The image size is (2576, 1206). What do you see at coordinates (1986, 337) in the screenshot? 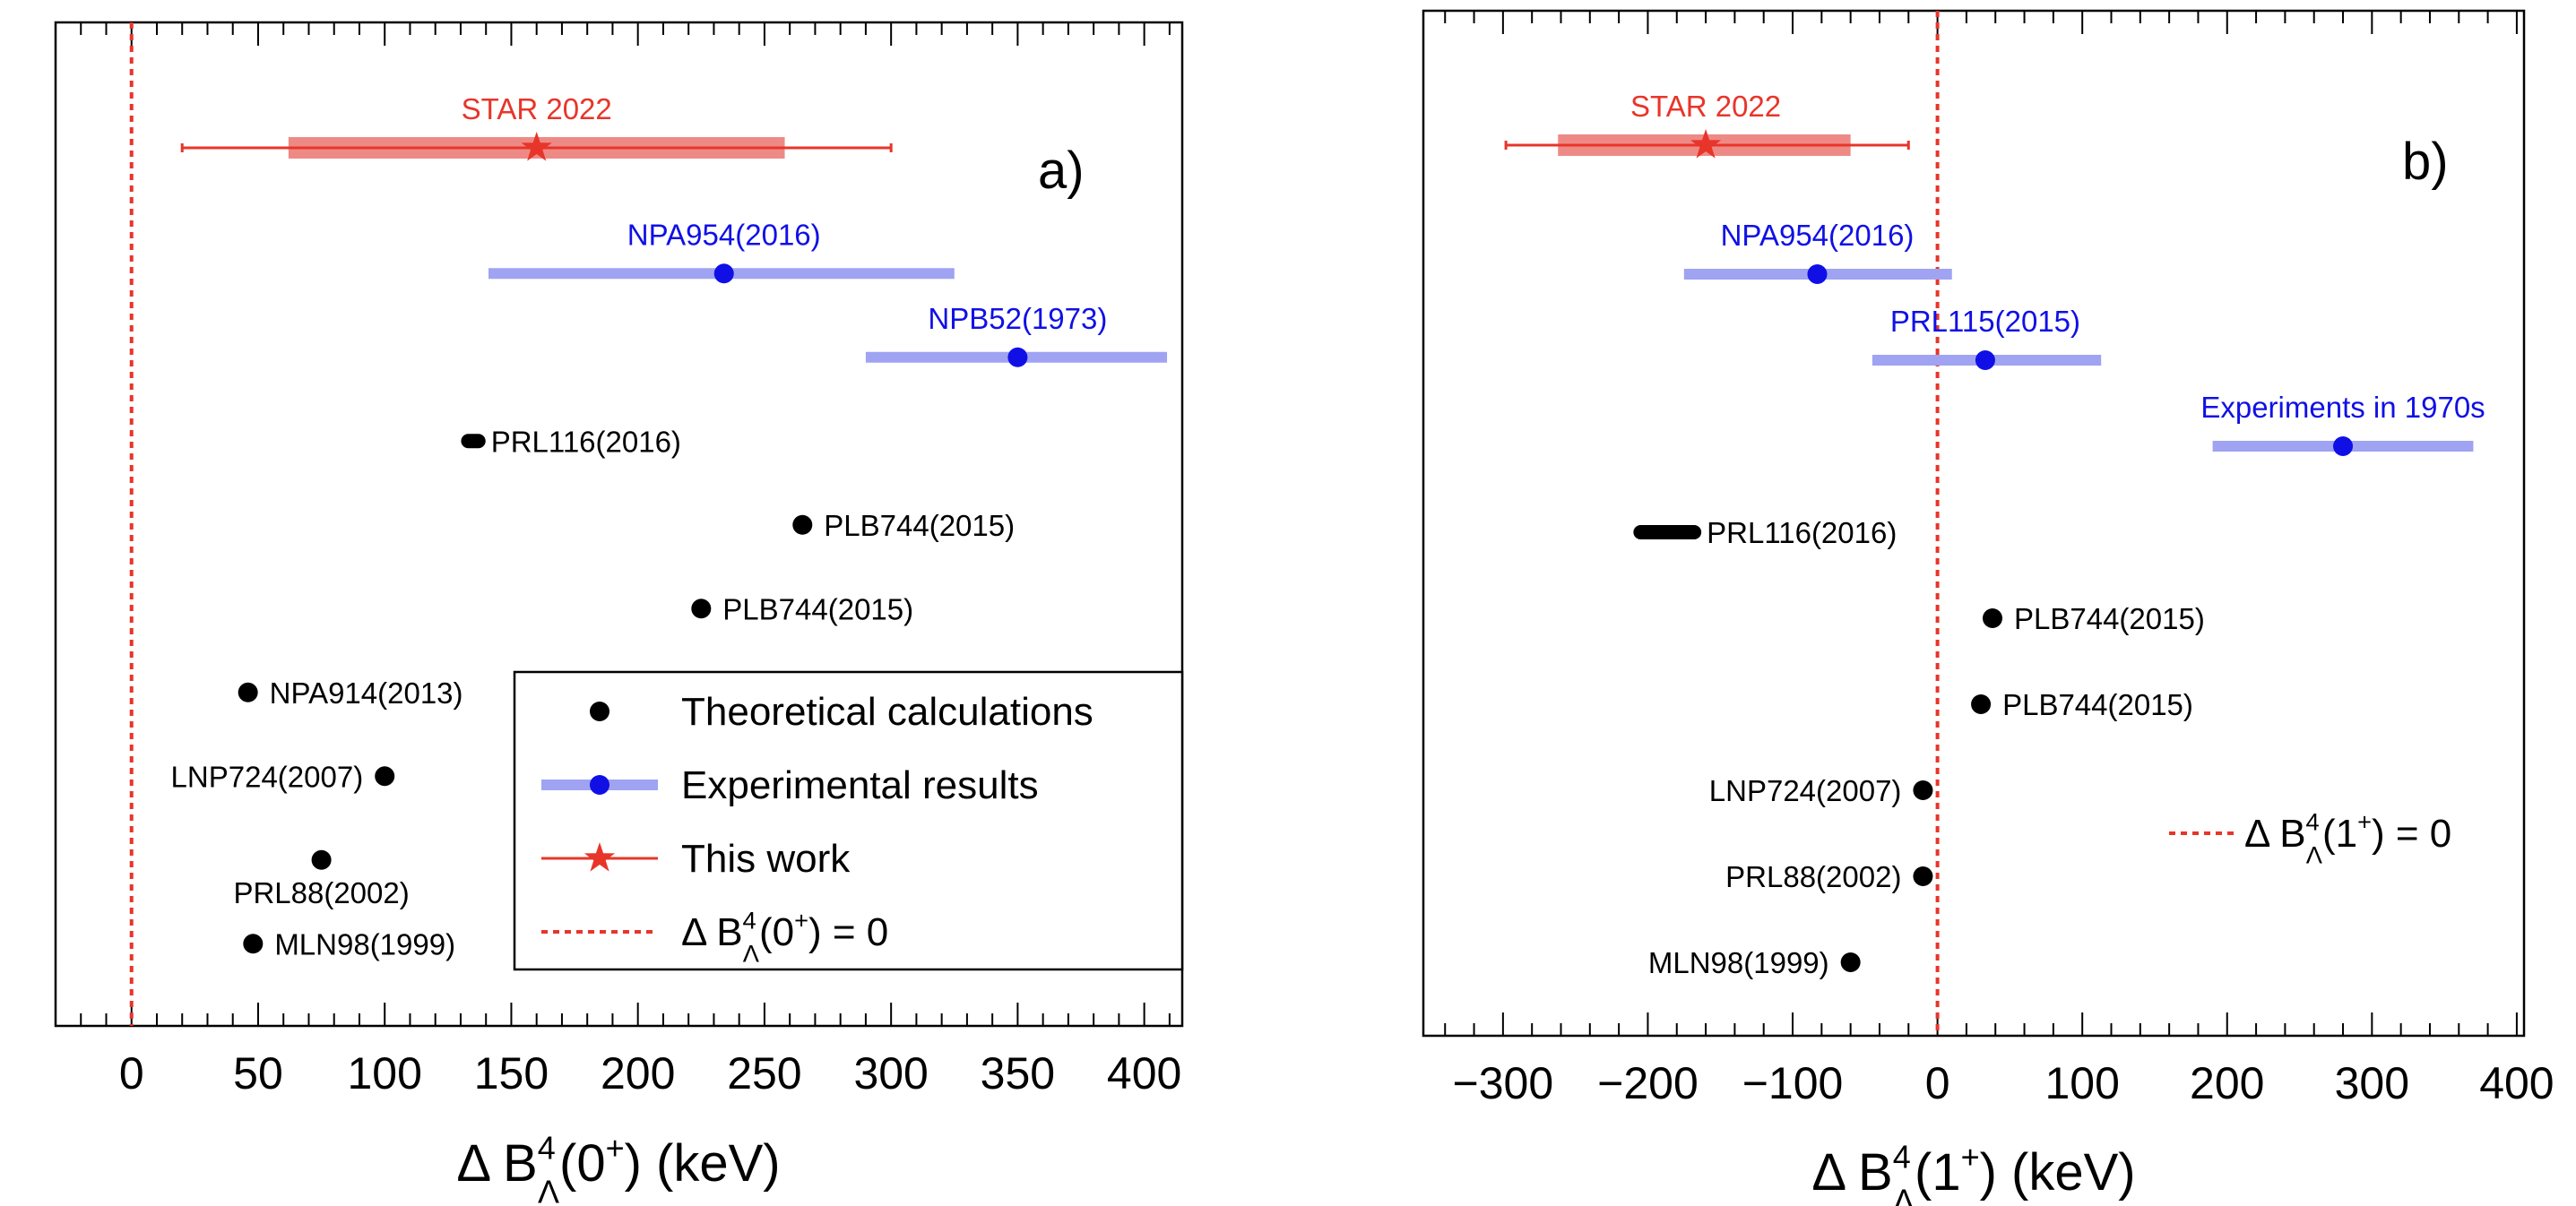
I see `data-point-experiment: PRL115(2015)` at bounding box center [1986, 337].